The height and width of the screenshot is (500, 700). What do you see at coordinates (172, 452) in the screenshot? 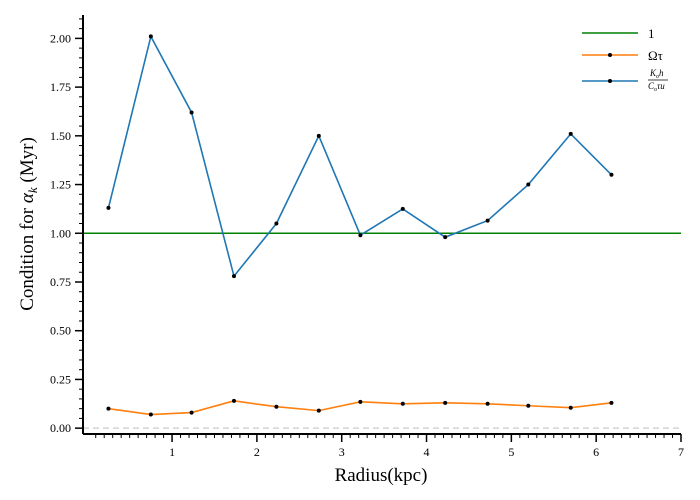
I see `x-tick-label: 1` at bounding box center [172, 452].